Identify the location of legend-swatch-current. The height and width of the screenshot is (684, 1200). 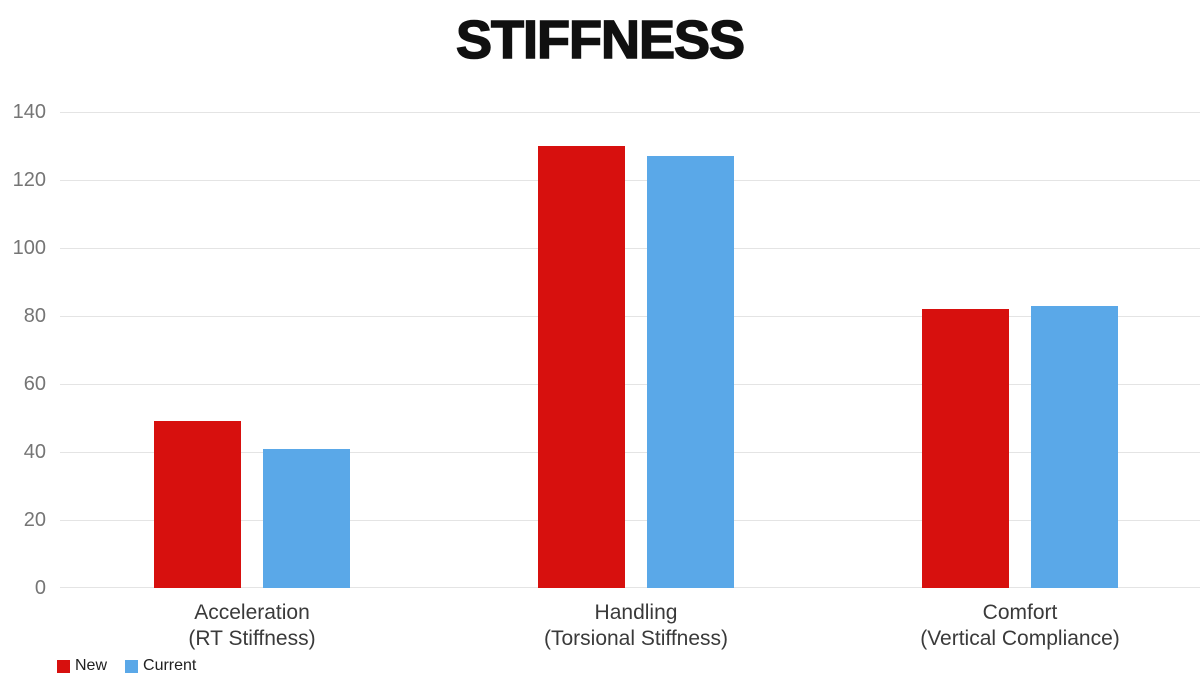
(132, 666).